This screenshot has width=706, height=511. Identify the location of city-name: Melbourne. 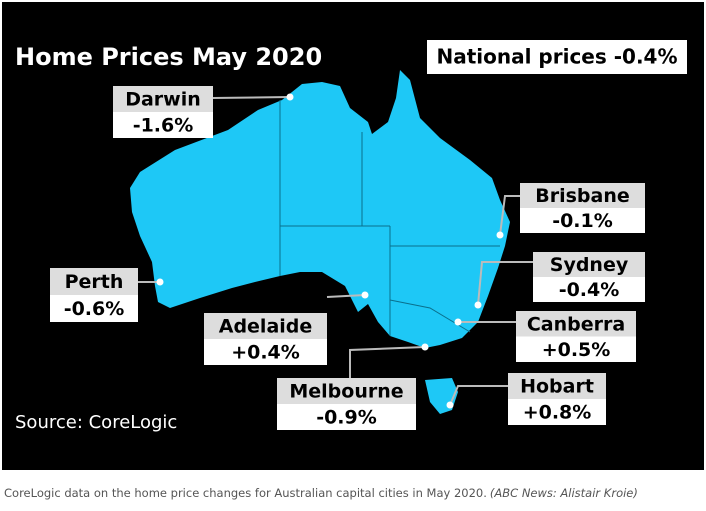
(346, 392).